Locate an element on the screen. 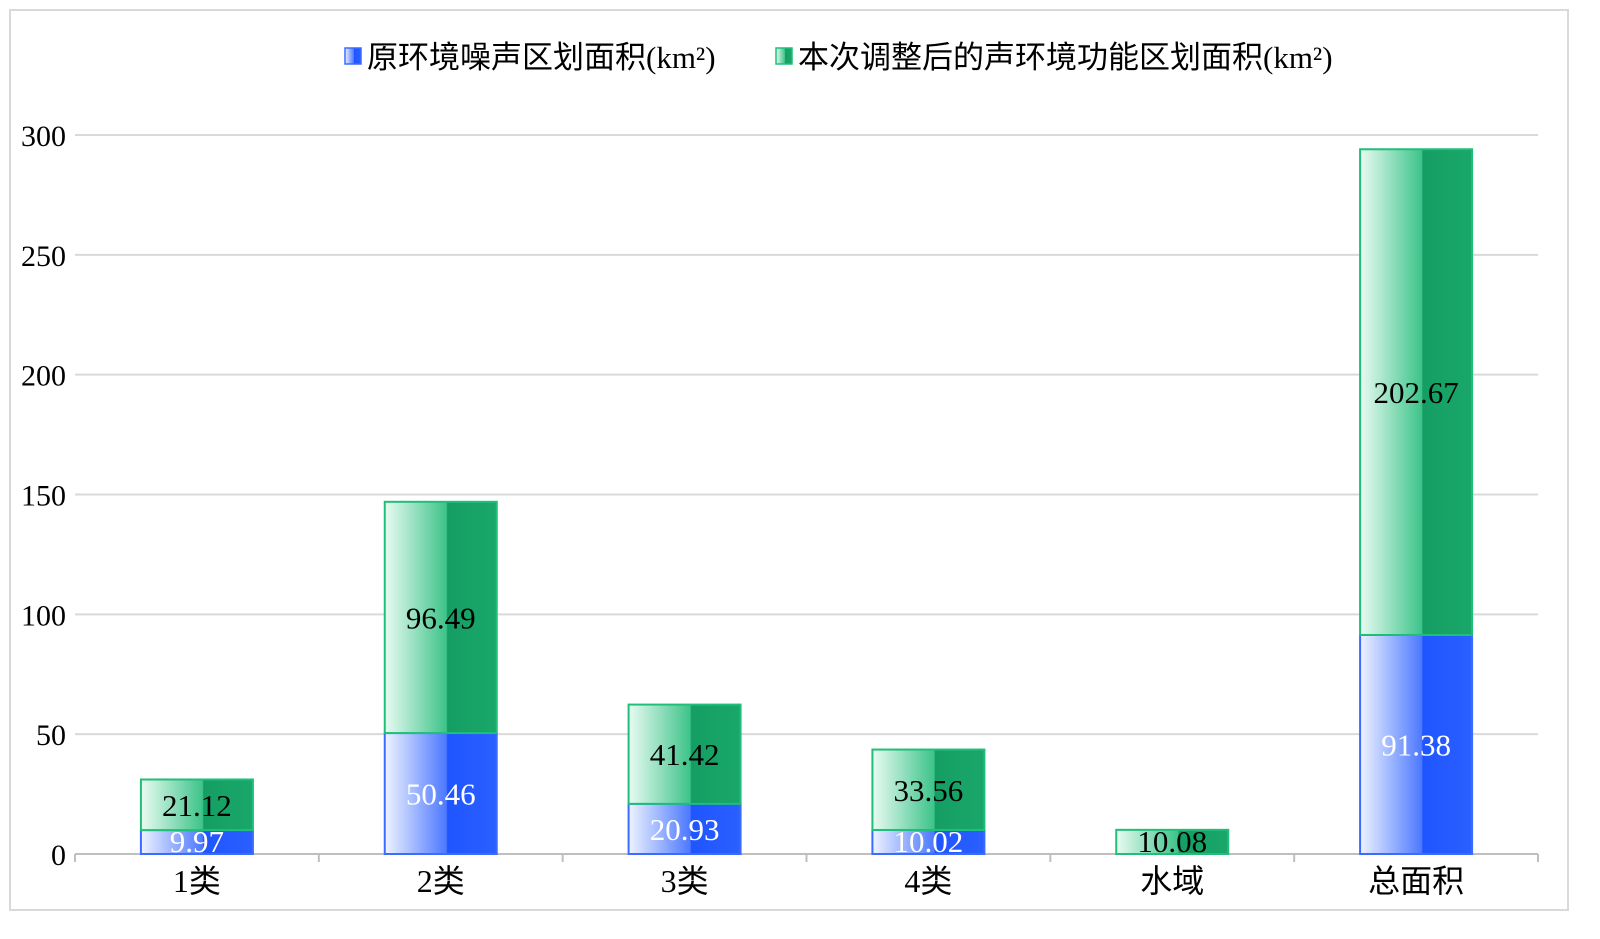  x-tick-label-水域: 水域 is located at coordinates (1172, 881).